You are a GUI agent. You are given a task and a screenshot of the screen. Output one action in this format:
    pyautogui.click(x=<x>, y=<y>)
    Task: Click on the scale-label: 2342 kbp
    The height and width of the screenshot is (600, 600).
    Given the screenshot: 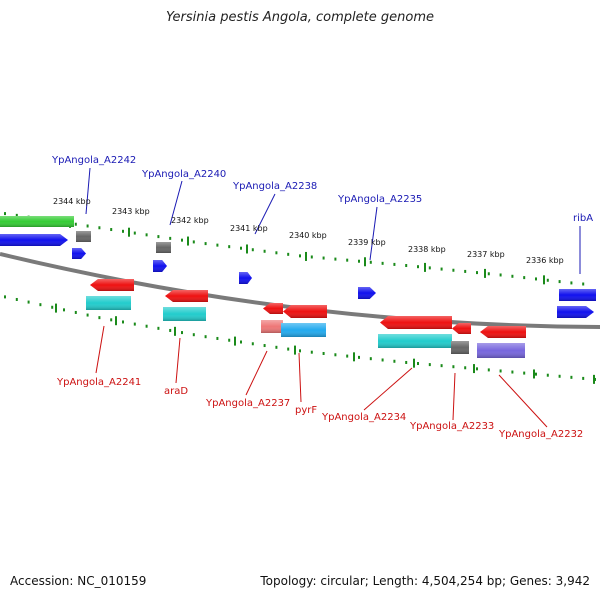 What is the action you would take?
    pyautogui.click(x=190, y=220)
    